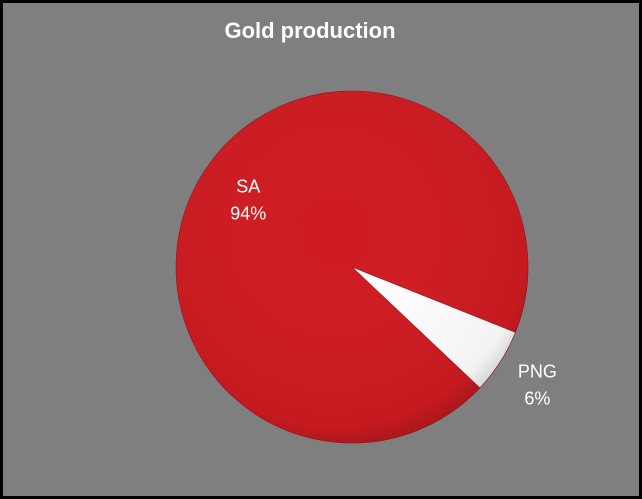  Describe the element at coordinates (537, 371) in the screenshot. I see `slice-label: PNG` at that location.